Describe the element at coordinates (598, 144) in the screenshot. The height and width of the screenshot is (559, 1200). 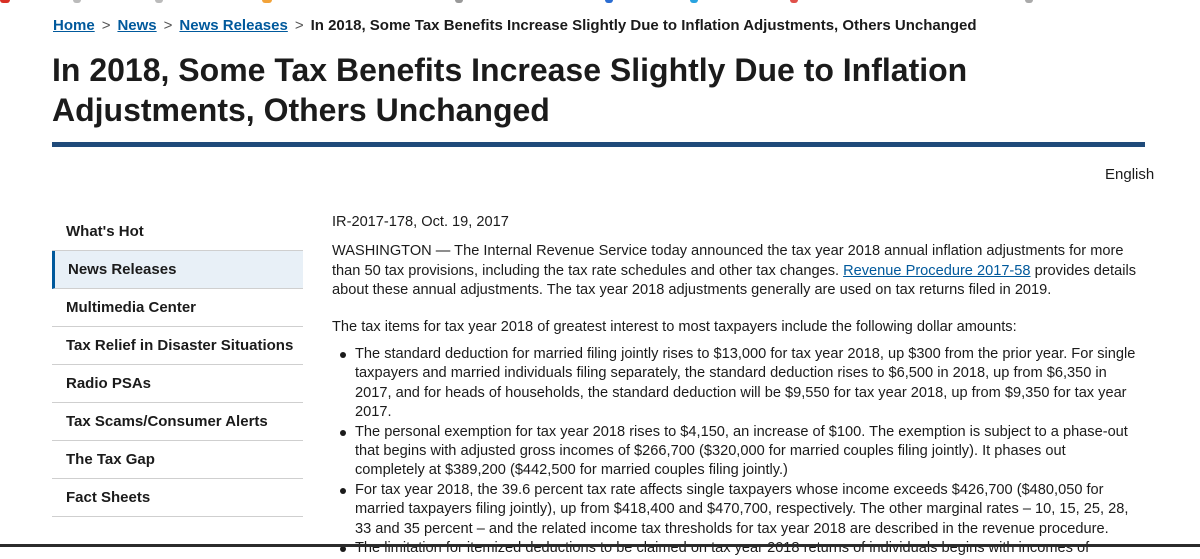
I see `title-divider` at that location.